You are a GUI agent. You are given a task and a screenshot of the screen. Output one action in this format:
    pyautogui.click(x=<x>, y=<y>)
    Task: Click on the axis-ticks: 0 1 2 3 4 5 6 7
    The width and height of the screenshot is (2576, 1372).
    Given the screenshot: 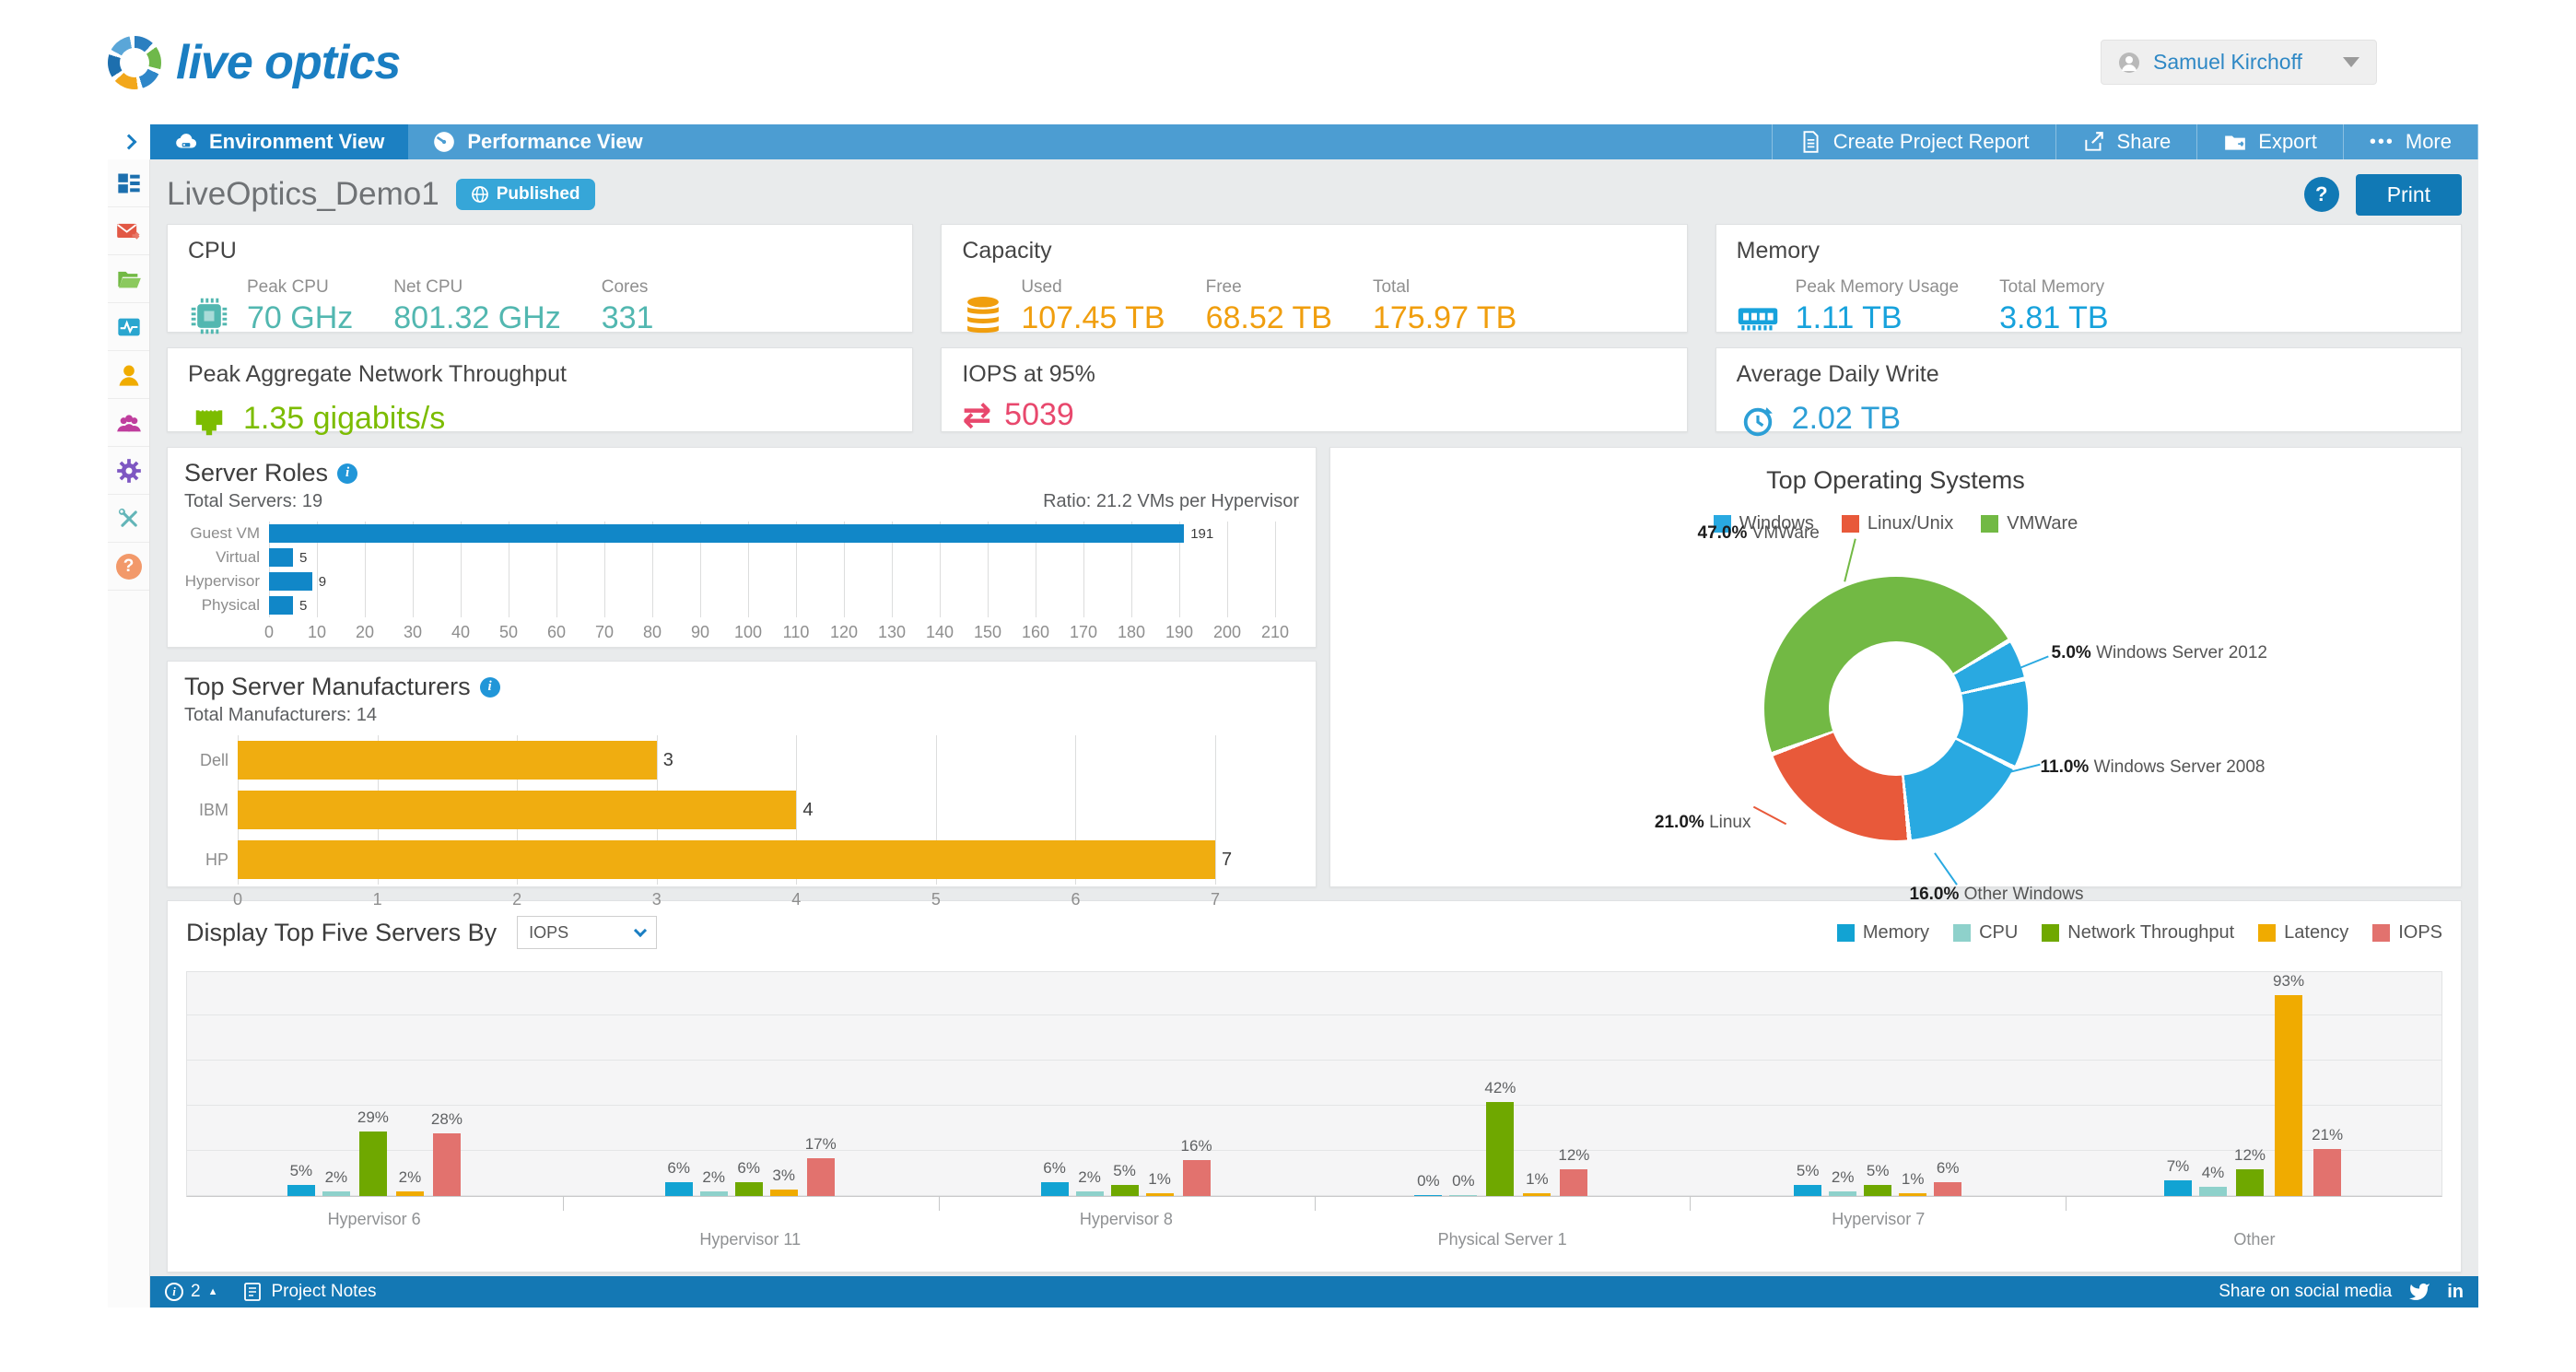 What is the action you would take?
    pyautogui.click(x=766, y=897)
    